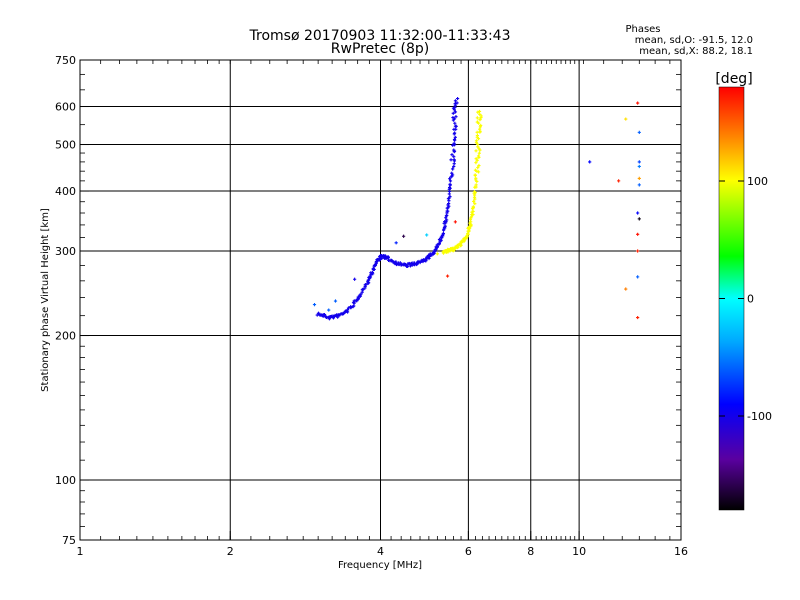  Describe the element at coordinates (757, 181) in the screenshot. I see `colorbar-tick-label: 100` at that location.